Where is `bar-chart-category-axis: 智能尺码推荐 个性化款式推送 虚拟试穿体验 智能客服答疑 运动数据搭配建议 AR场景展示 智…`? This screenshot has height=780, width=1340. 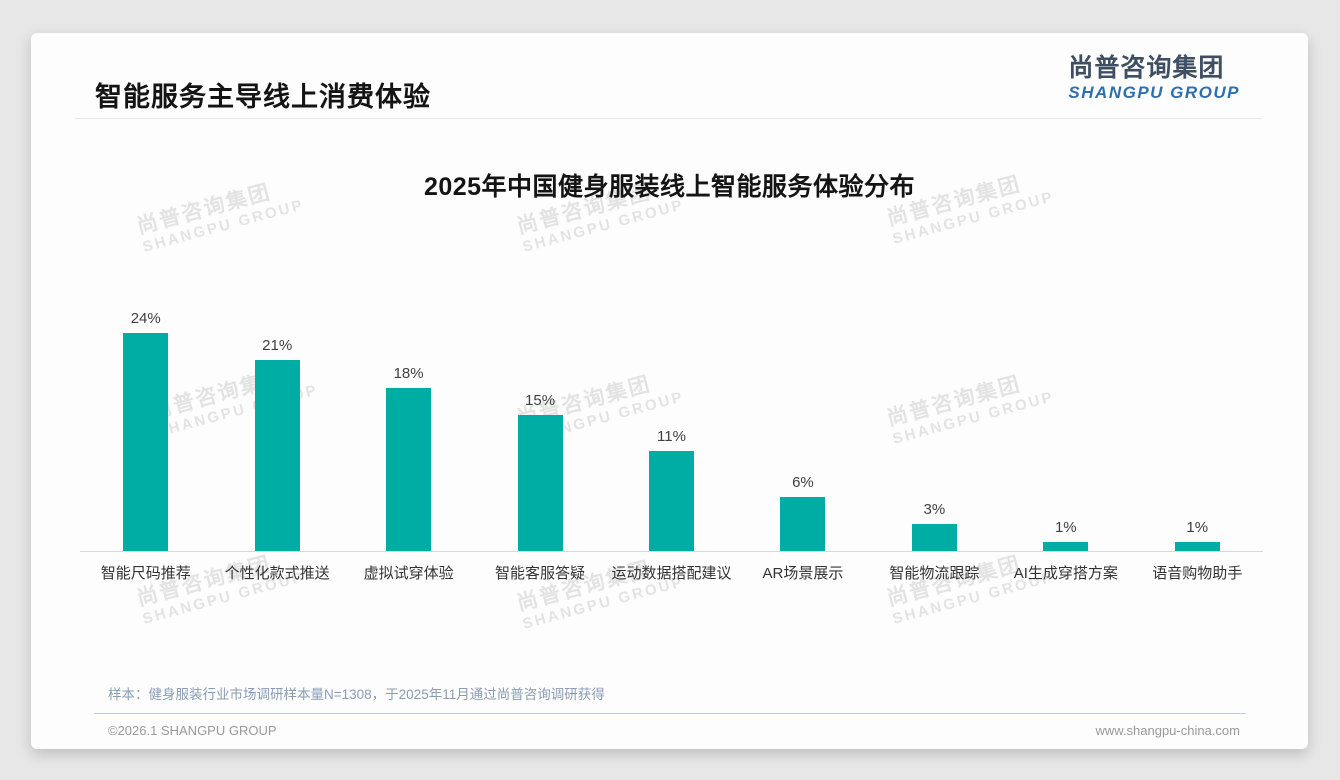
bar-chart-category-axis: 智能尺码推荐 个性化款式推送 虚拟试穿体验 智能客服答疑 运动数据搭配建议 AR场景展示 智… is located at coordinates (671, 572).